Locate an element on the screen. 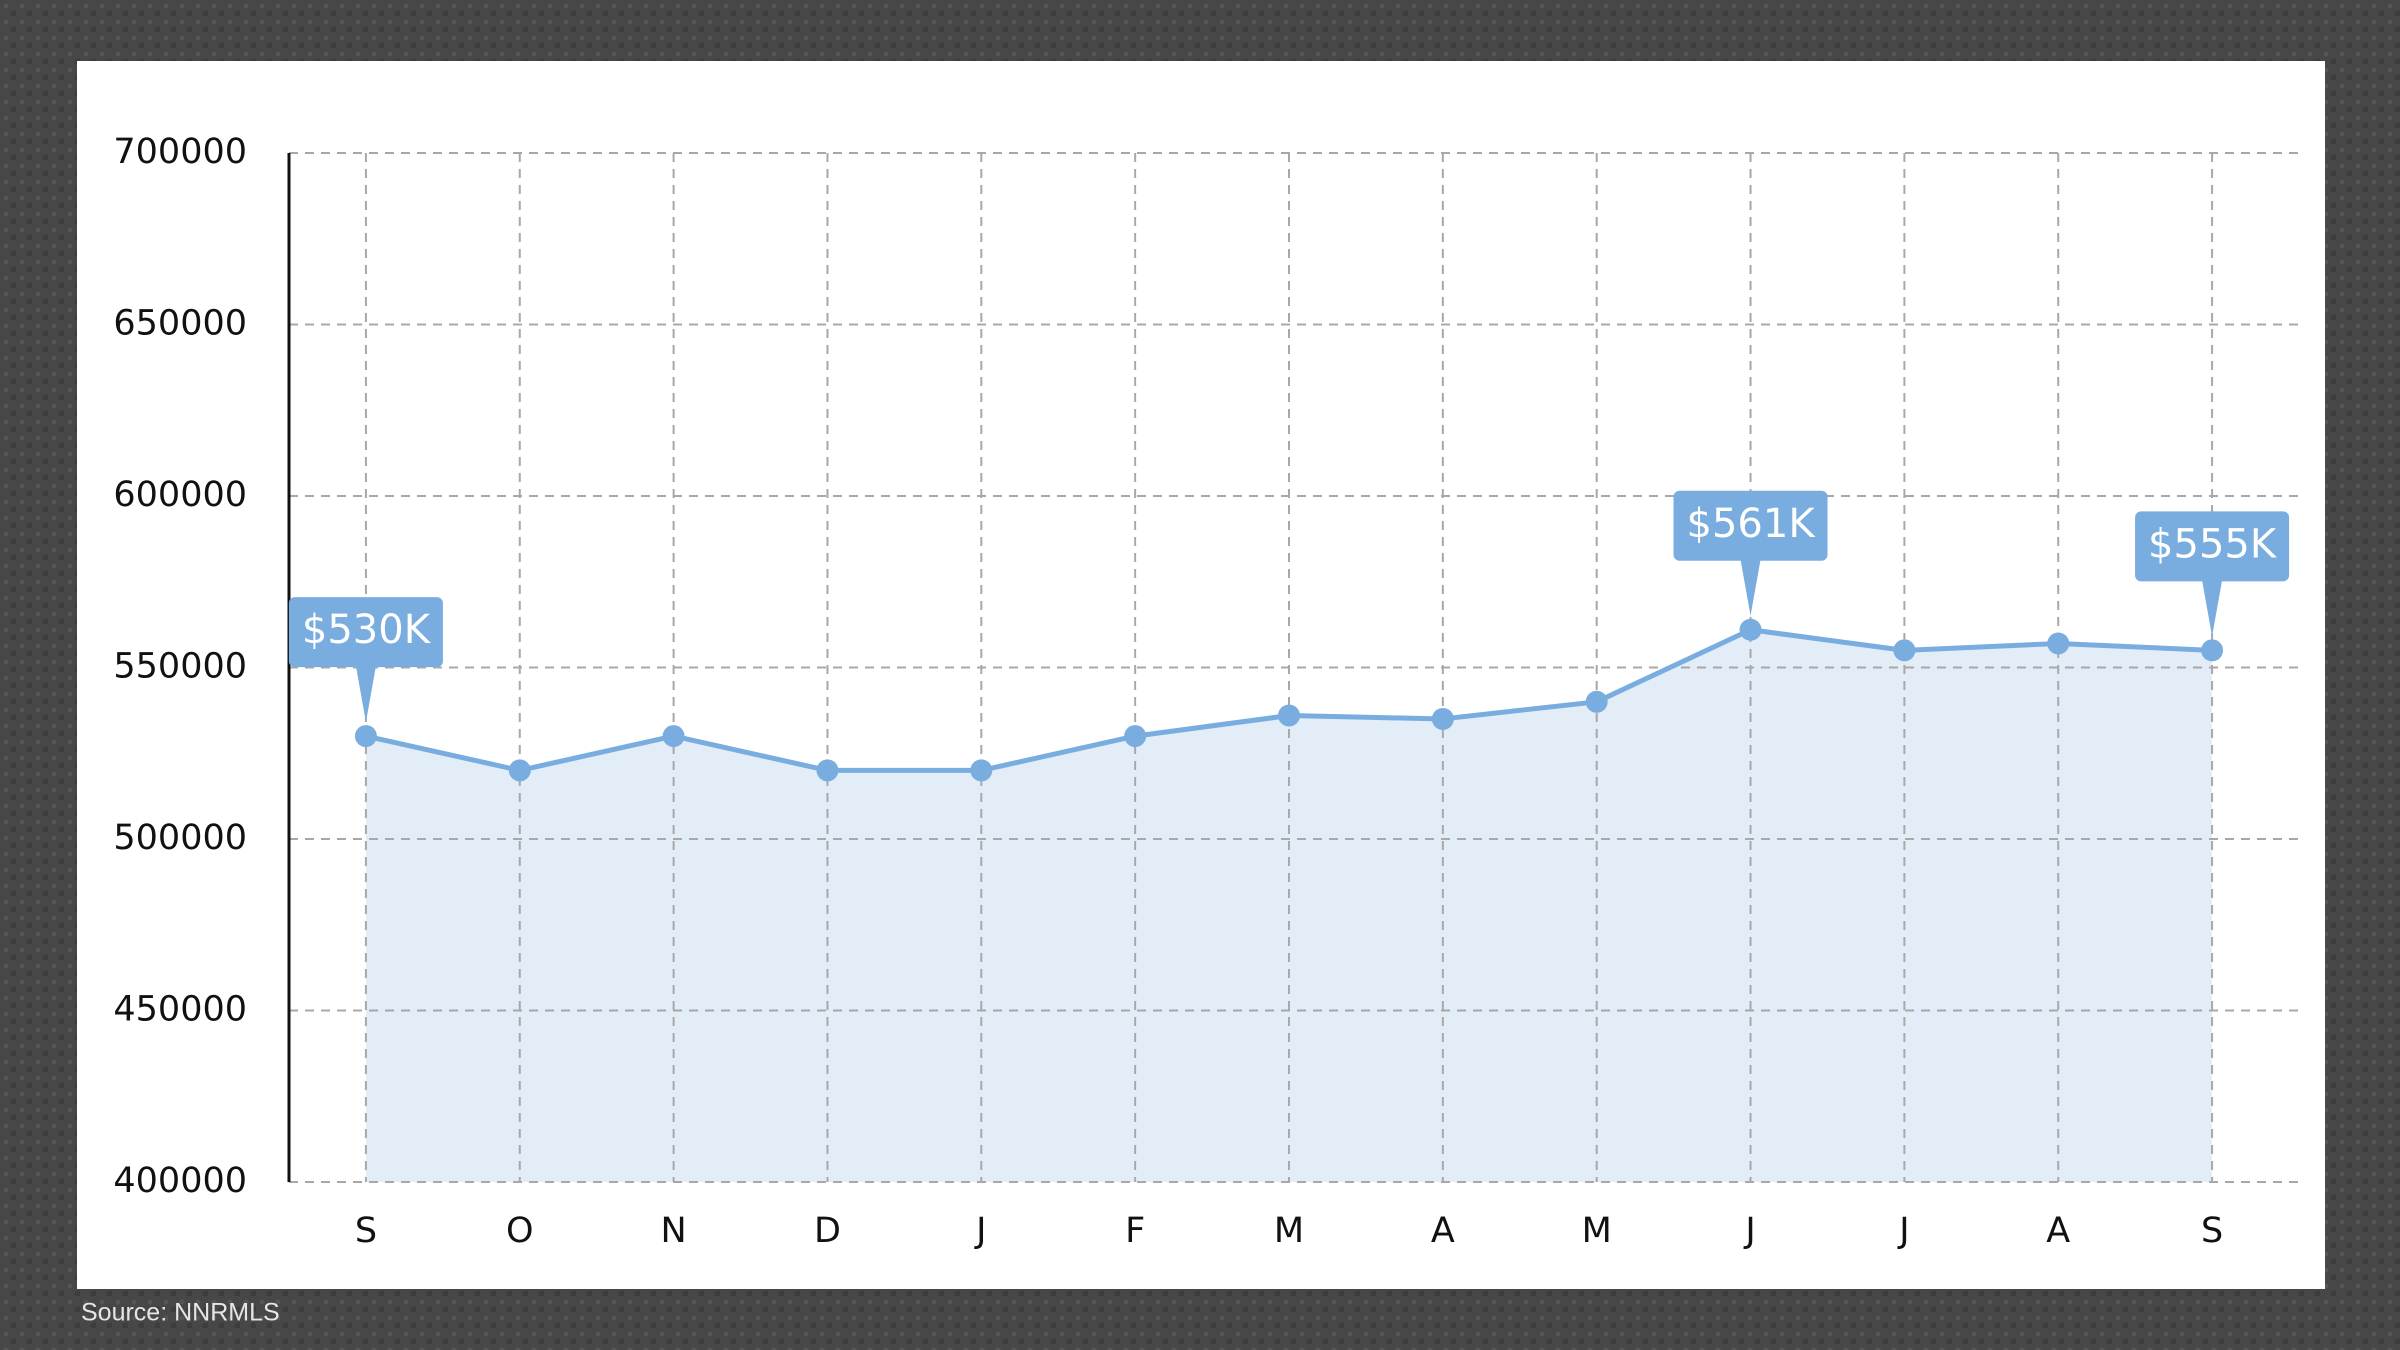 The height and width of the screenshot is (1350, 2400). data-label-callout: $530K is located at coordinates (365, 660).